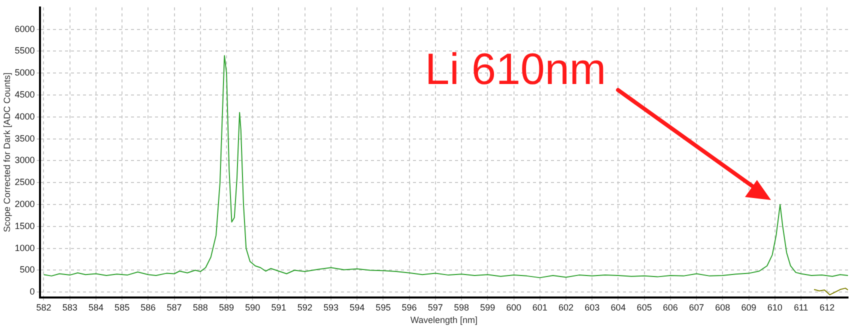  Describe the element at coordinates (70, 307) in the screenshot. I see `x-tick-label: 583` at that location.